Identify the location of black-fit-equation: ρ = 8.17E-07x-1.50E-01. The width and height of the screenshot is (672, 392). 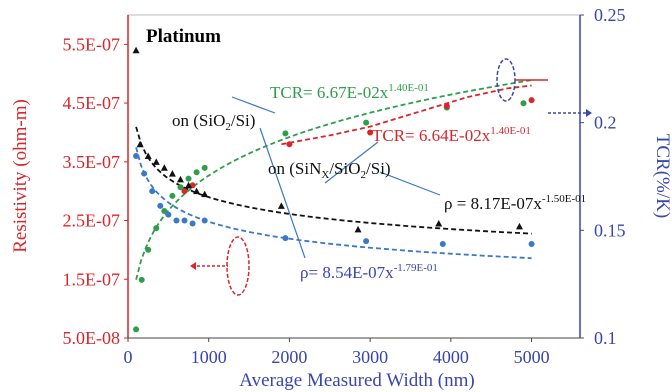
(515, 203).